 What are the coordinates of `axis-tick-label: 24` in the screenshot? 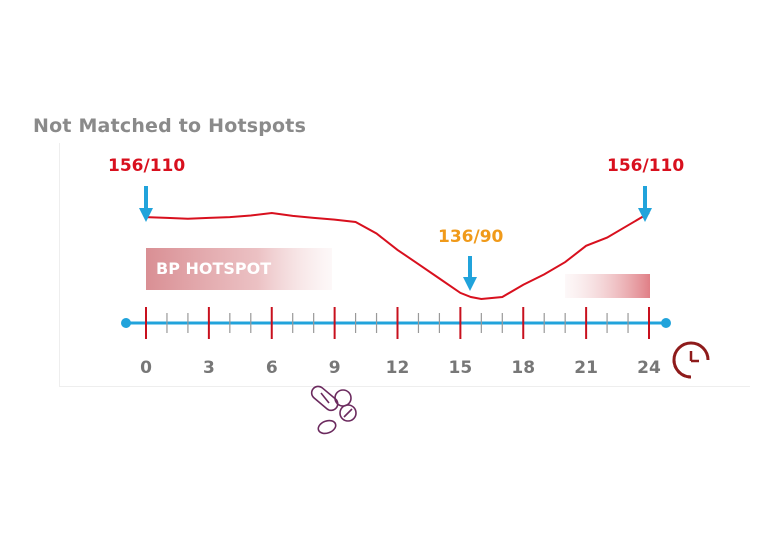 It's located at (649, 368).